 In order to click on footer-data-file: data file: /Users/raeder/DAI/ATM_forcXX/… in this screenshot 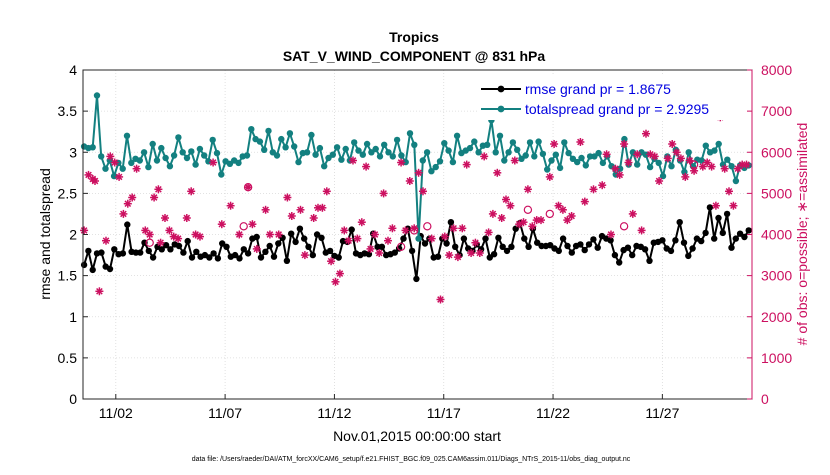, I will do `click(411, 459)`.